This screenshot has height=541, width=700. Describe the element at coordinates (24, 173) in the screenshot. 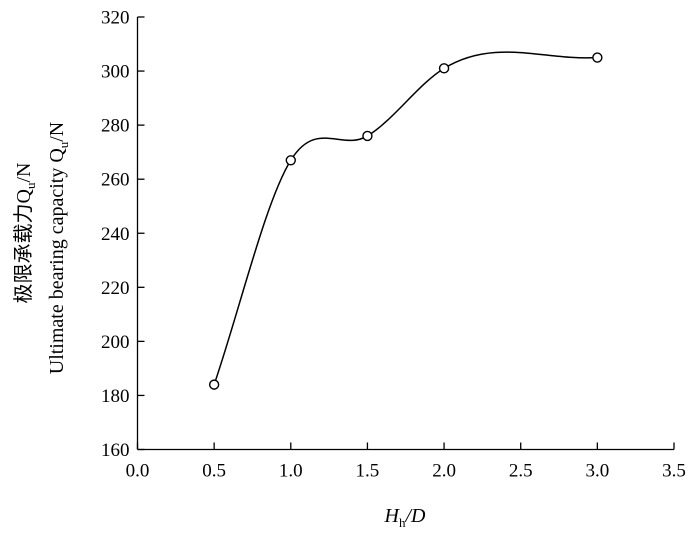

I see `y-axis-label-line1-tail: /N` at that location.